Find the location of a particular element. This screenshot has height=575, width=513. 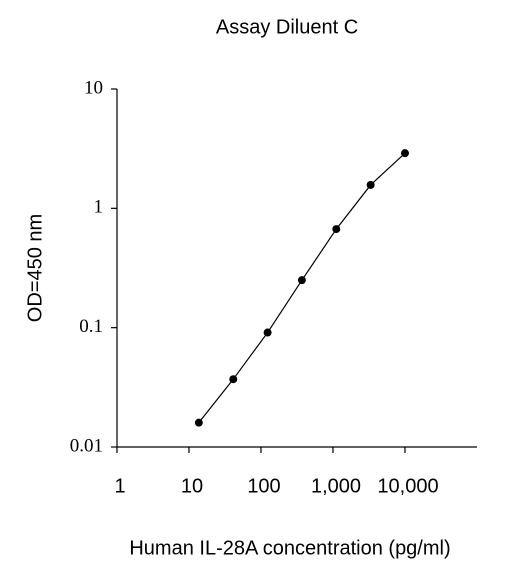

y-tick-label: 0.1 is located at coordinates (91, 326).